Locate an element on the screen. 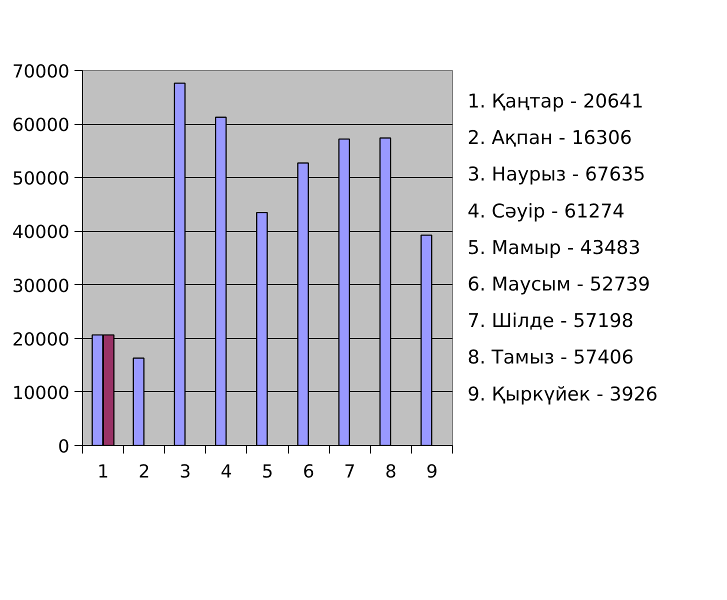 The image size is (727, 600). text: 8. Тамыз - 57406 is located at coordinates (551, 357).